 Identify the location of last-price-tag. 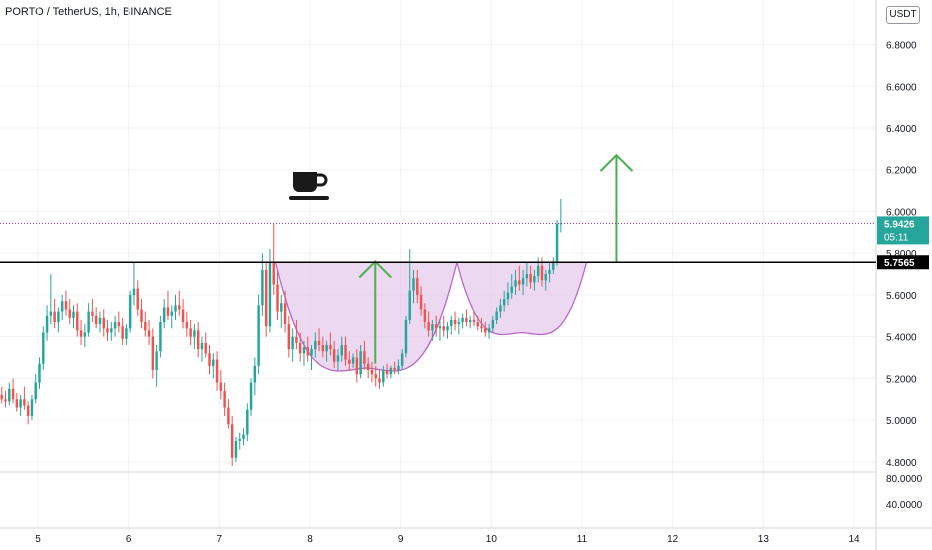
(903, 230).